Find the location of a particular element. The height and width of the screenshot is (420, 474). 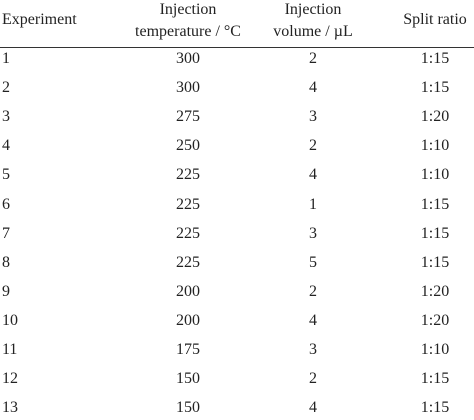

header-cell: volume / µL is located at coordinates (313, 31).